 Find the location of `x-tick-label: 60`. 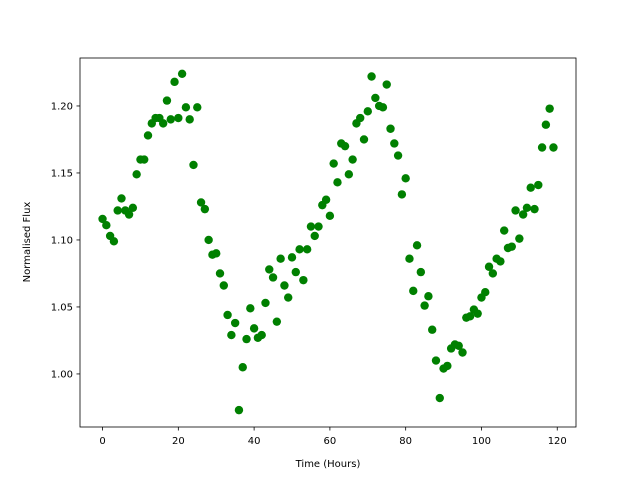

x-tick-label: 60 is located at coordinates (330, 441).